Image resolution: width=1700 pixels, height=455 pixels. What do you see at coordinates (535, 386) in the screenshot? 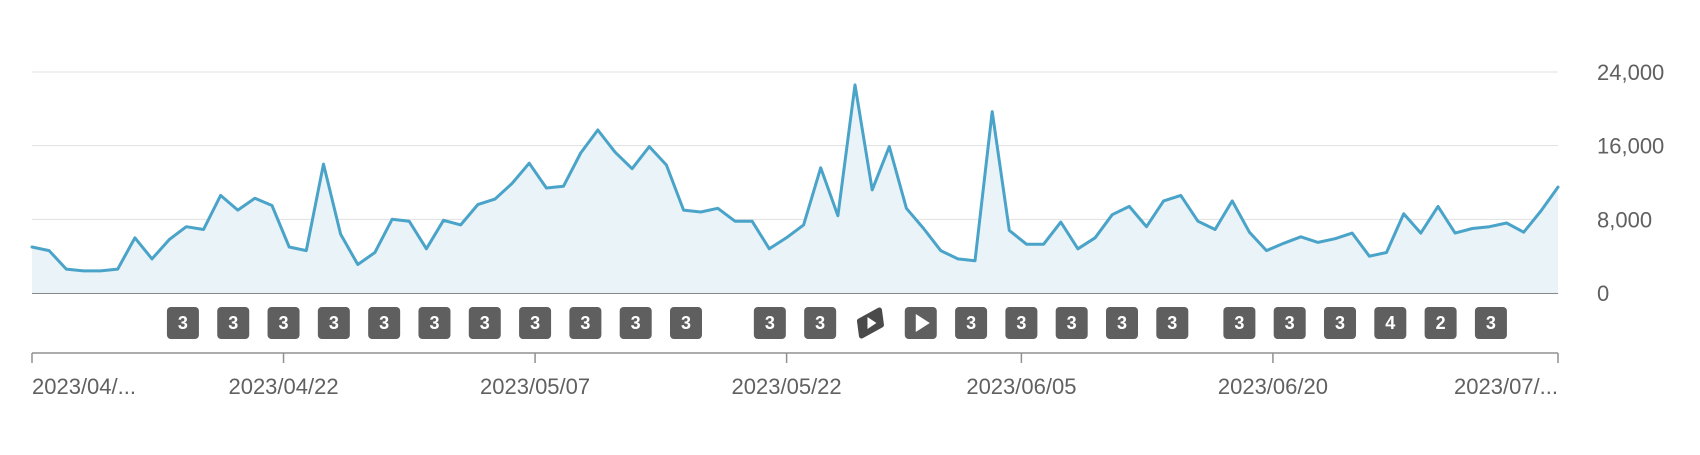
I see `x-tick-label: 2023/05/07` at bounding box center [535, 386].